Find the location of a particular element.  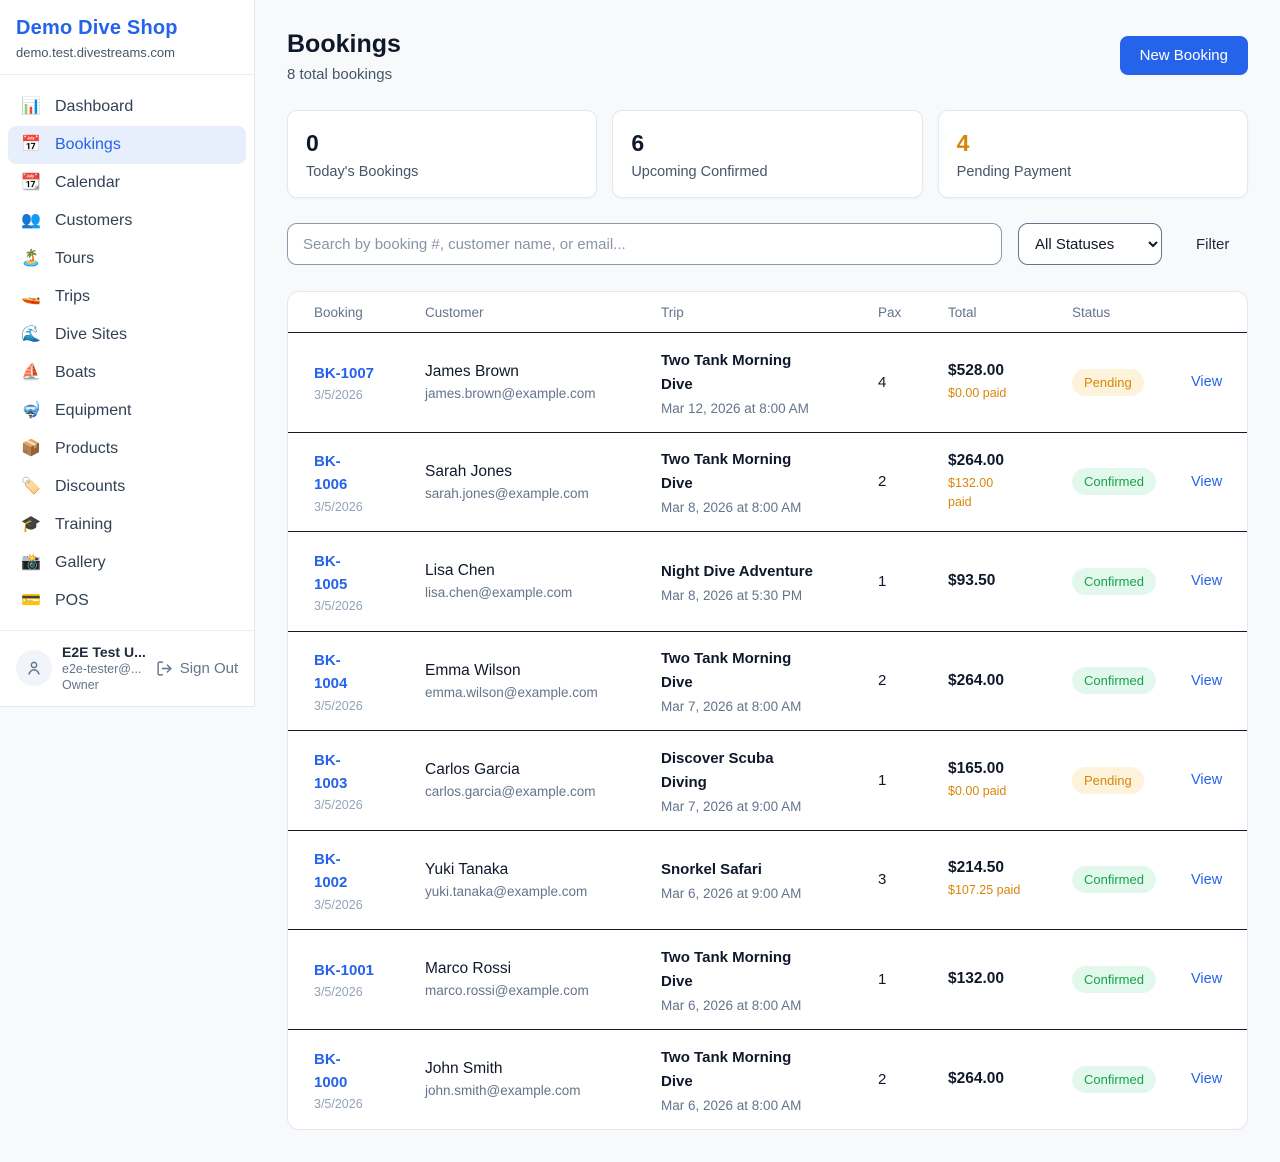

sidebar-item: 🌊 Dive Sites is located at coordinates (127, 335).